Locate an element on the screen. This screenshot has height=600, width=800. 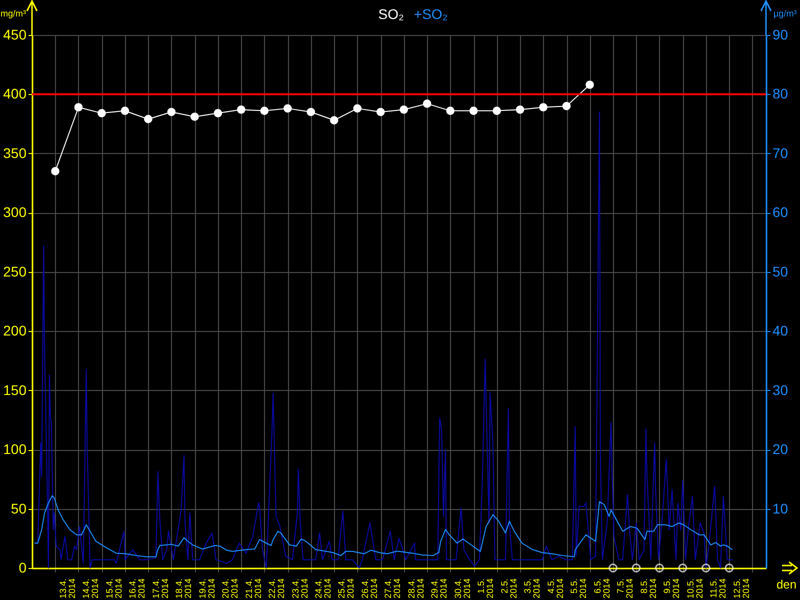
x-tick-label: 4.5. 2014 is located at coordinates (555, 588).